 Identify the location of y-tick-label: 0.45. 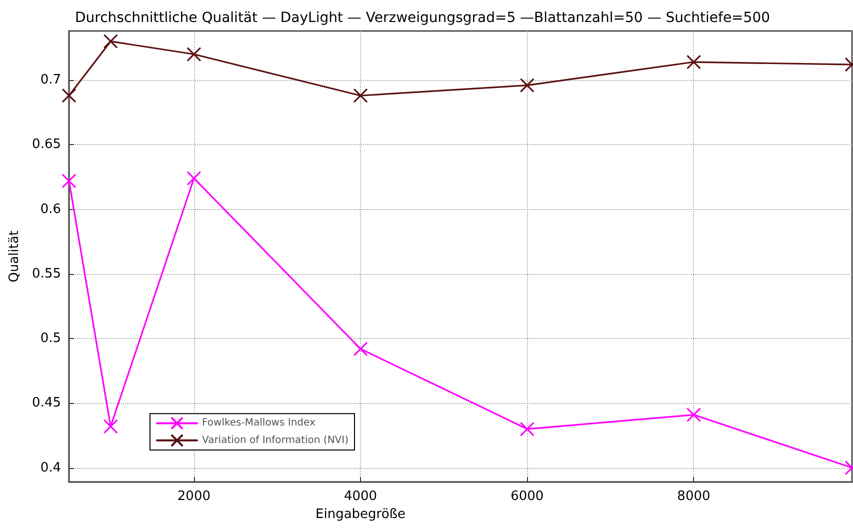
(46, 403).